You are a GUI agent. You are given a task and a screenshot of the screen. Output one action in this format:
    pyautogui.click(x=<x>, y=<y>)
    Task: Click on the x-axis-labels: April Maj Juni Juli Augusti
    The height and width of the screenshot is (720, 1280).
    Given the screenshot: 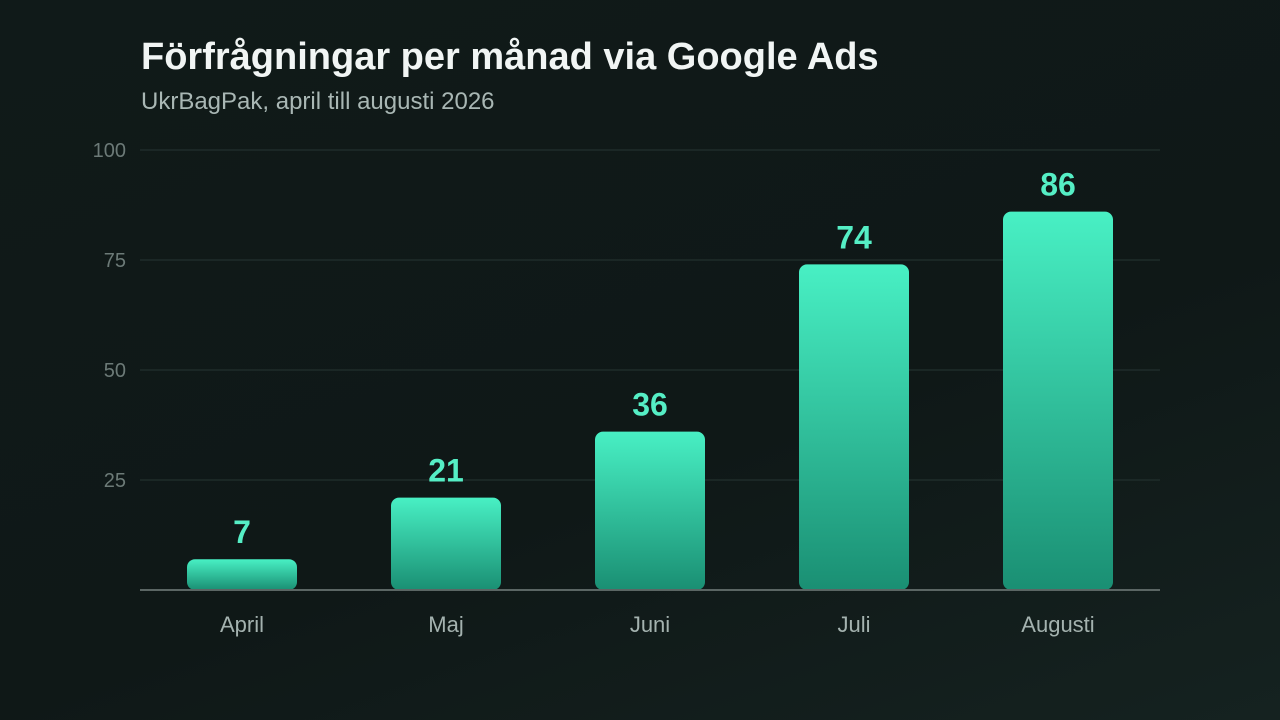 What is the action you would take?
    pyautogui.click(x=657, y=624)
    